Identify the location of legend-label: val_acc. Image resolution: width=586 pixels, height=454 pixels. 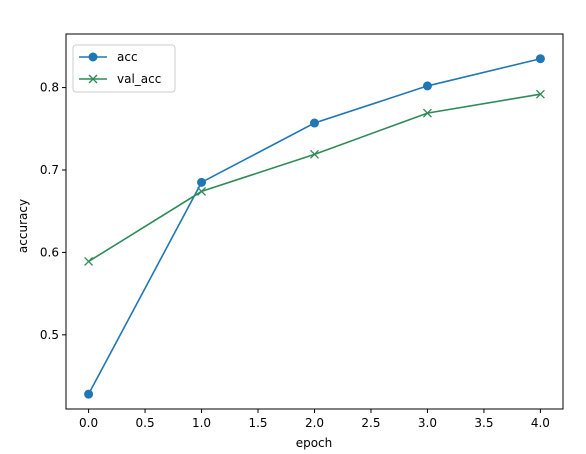
(139, 79).